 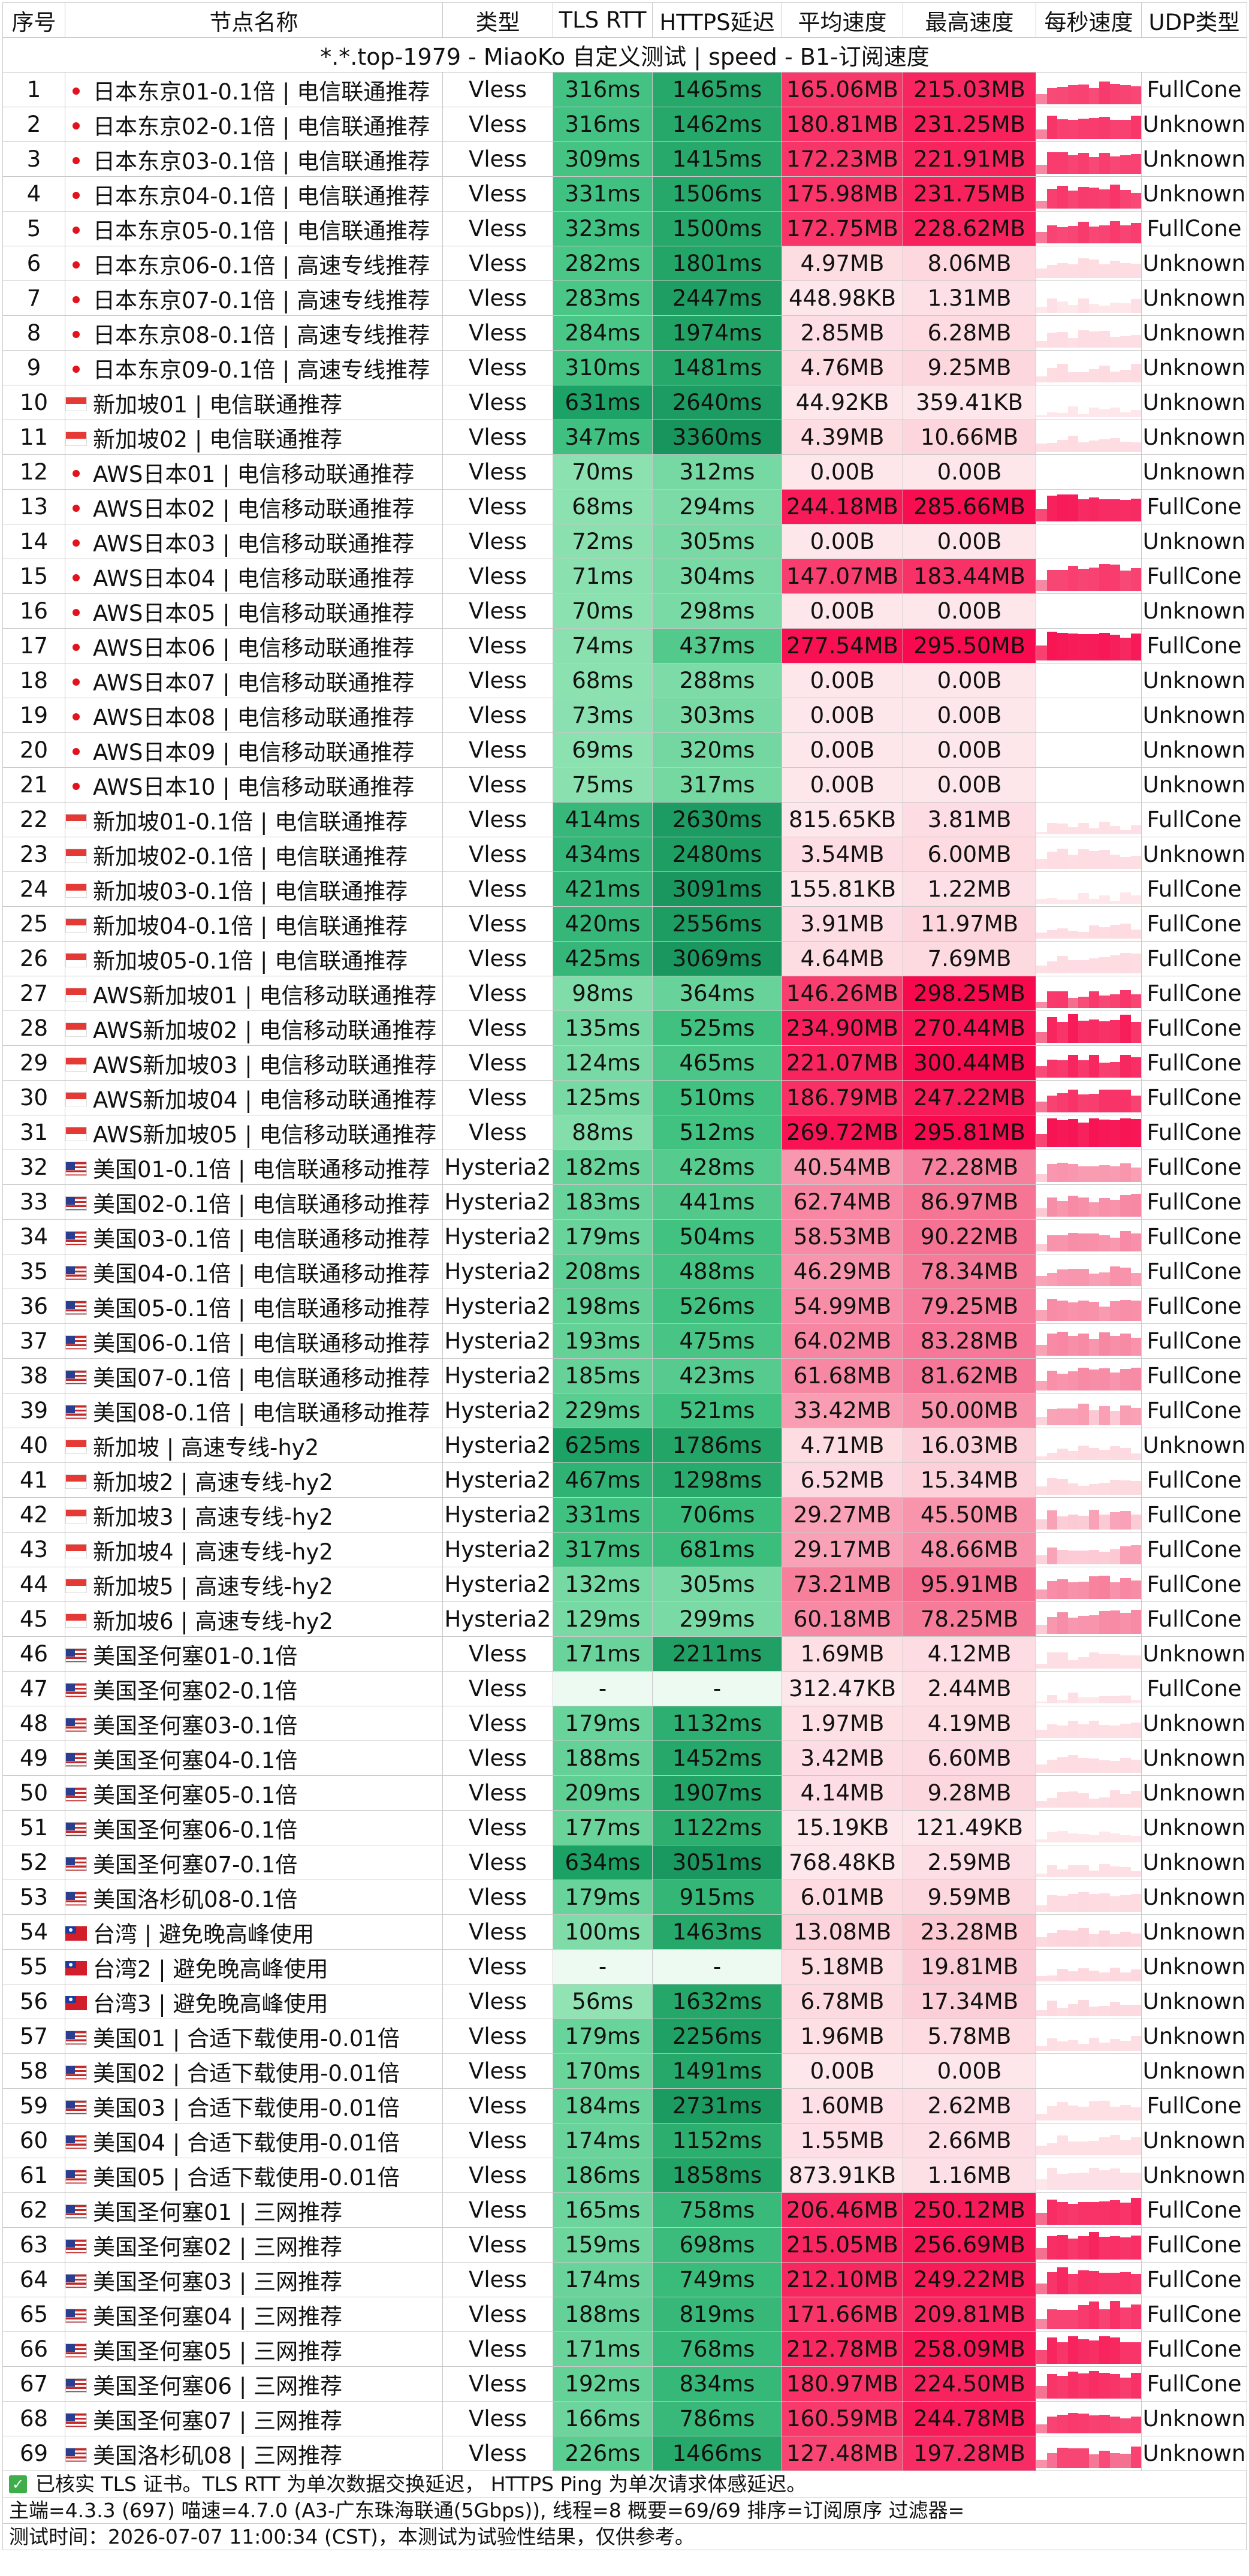 I want to click on node-name-cell: AWS日本09 | 电信移动联通推荐, so click(x=254, y=750).